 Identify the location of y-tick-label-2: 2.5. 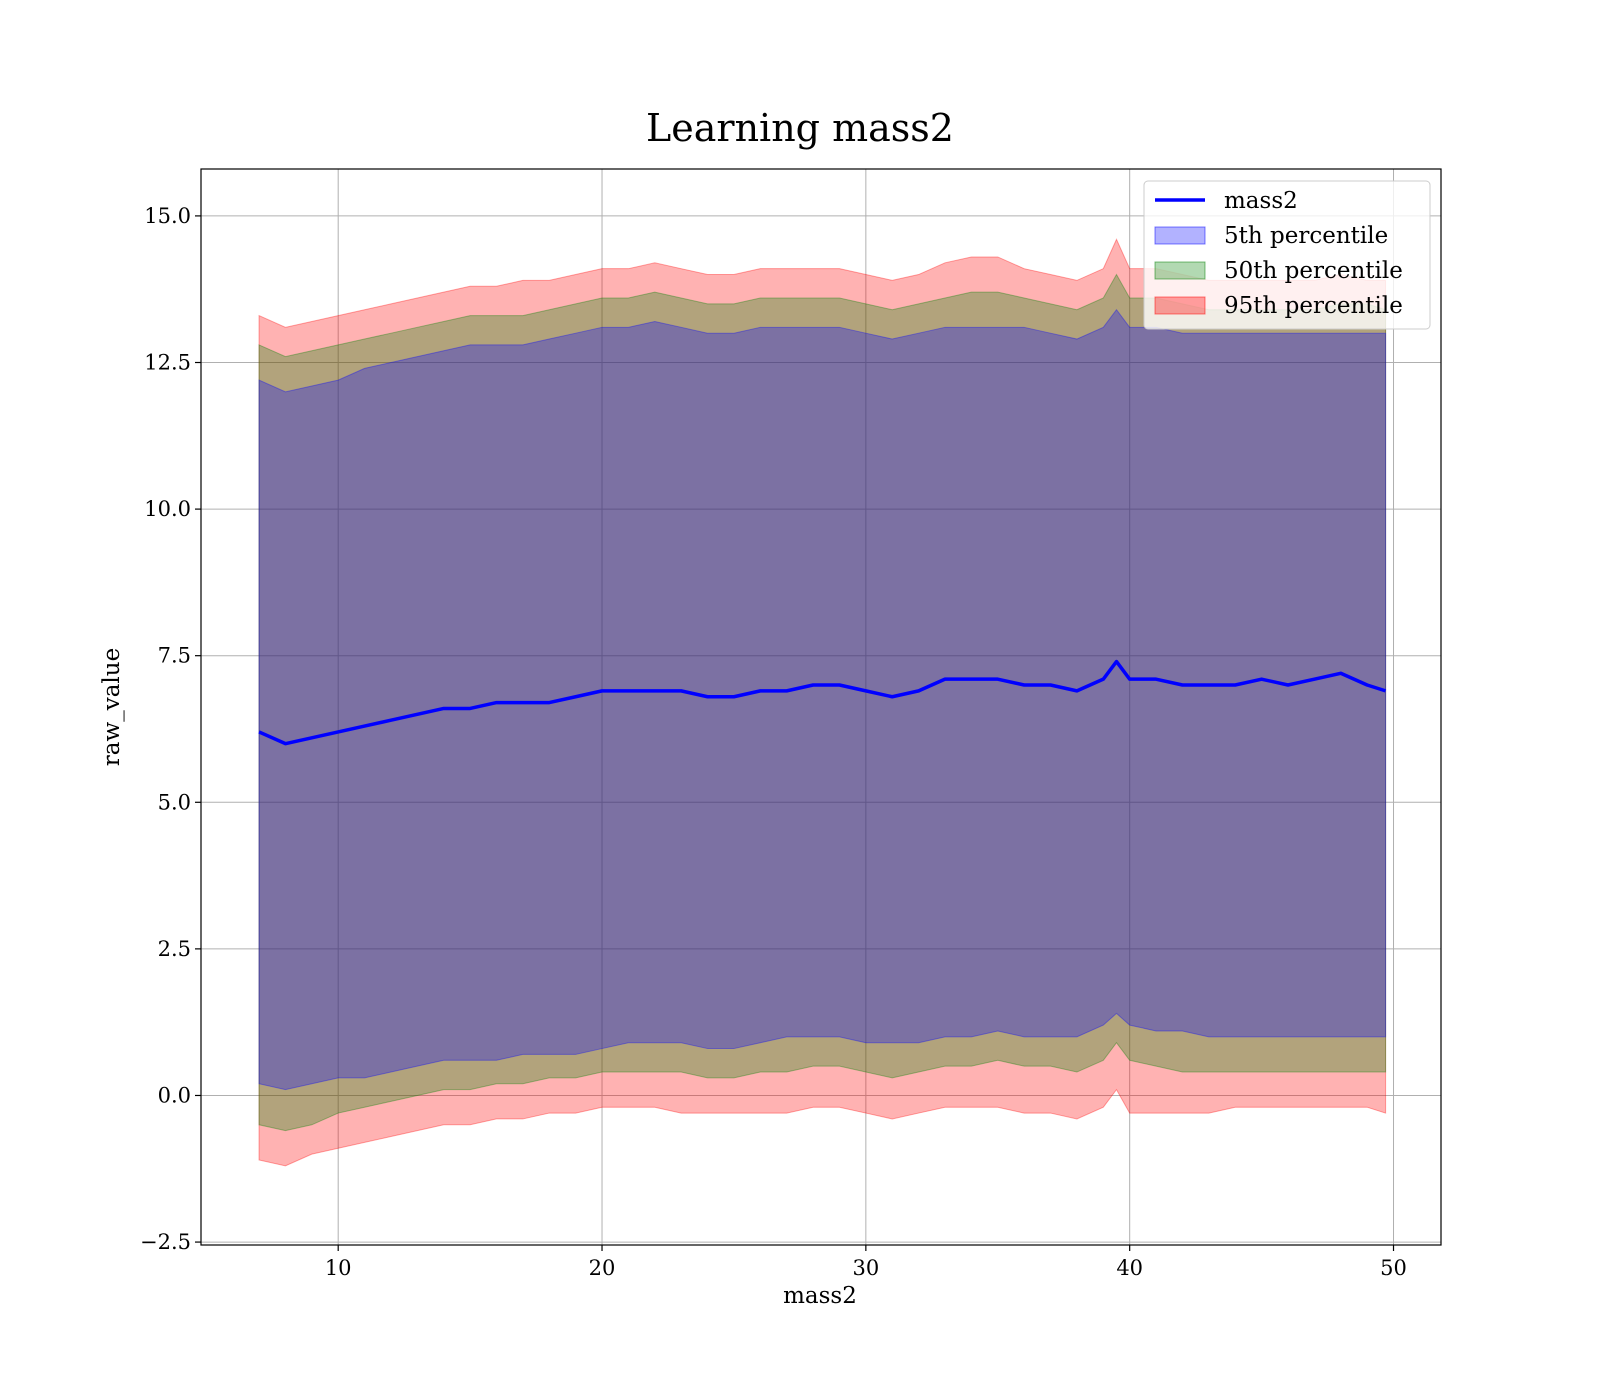
(174, 949).